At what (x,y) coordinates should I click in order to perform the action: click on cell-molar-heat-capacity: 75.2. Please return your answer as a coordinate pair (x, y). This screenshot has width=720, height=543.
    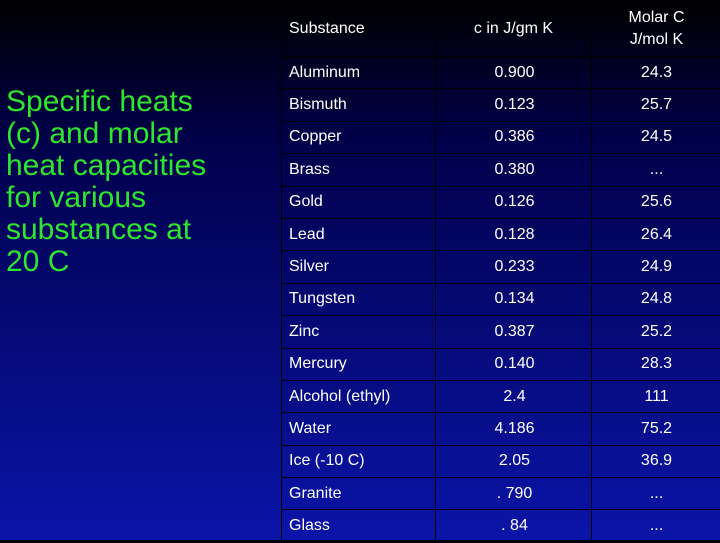
    Looking at the image, I should click on (656, 429).